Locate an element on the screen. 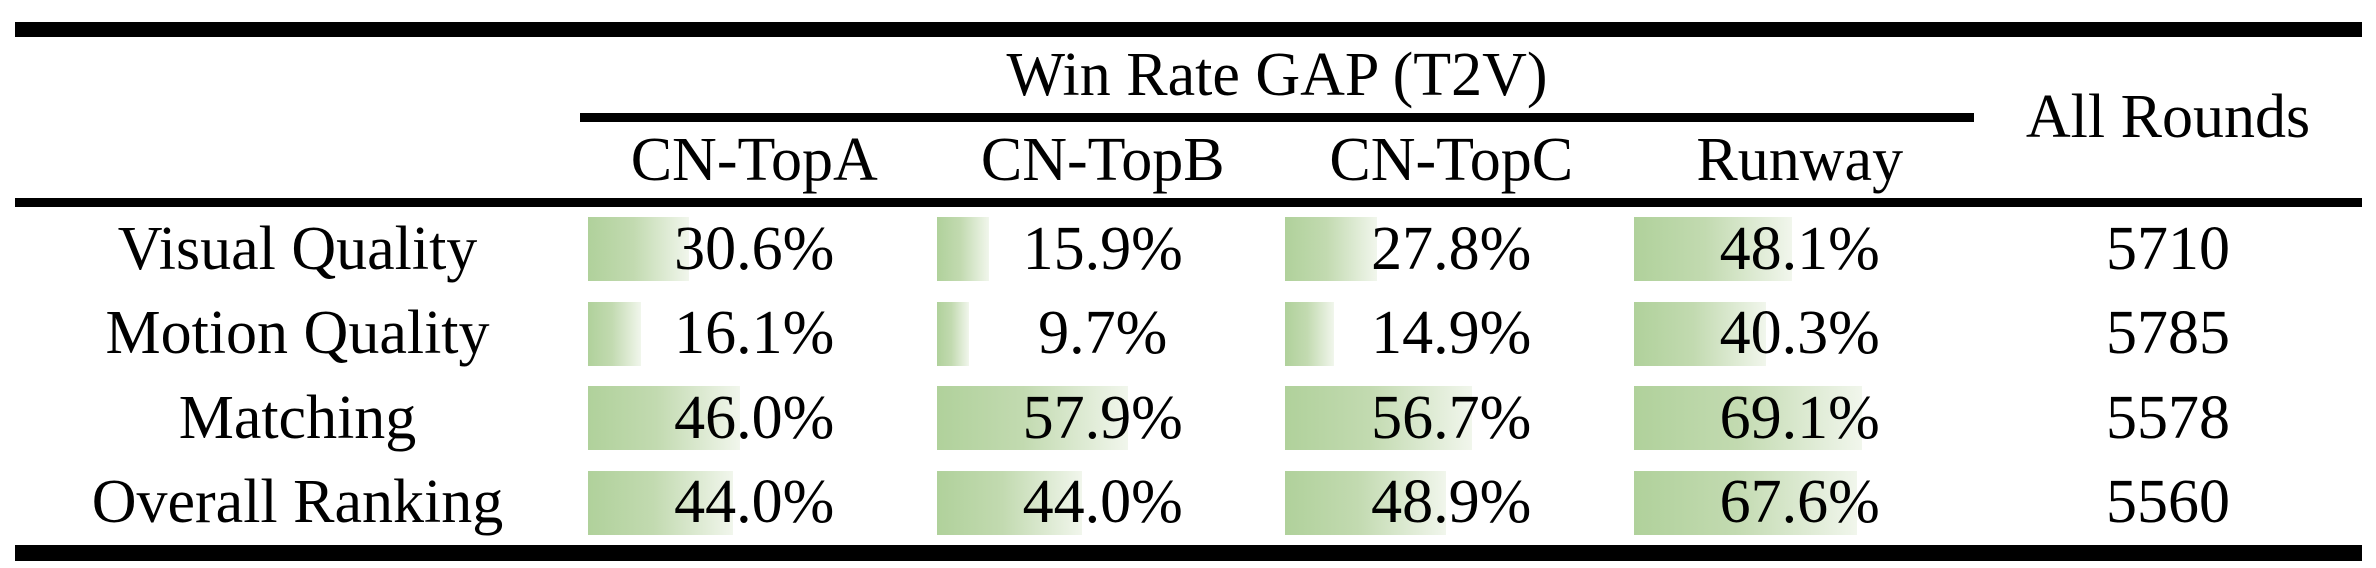 This screenshot has width=2376, height=568. win-rate-value: 15.9% is located at coordinates (1102, 248).